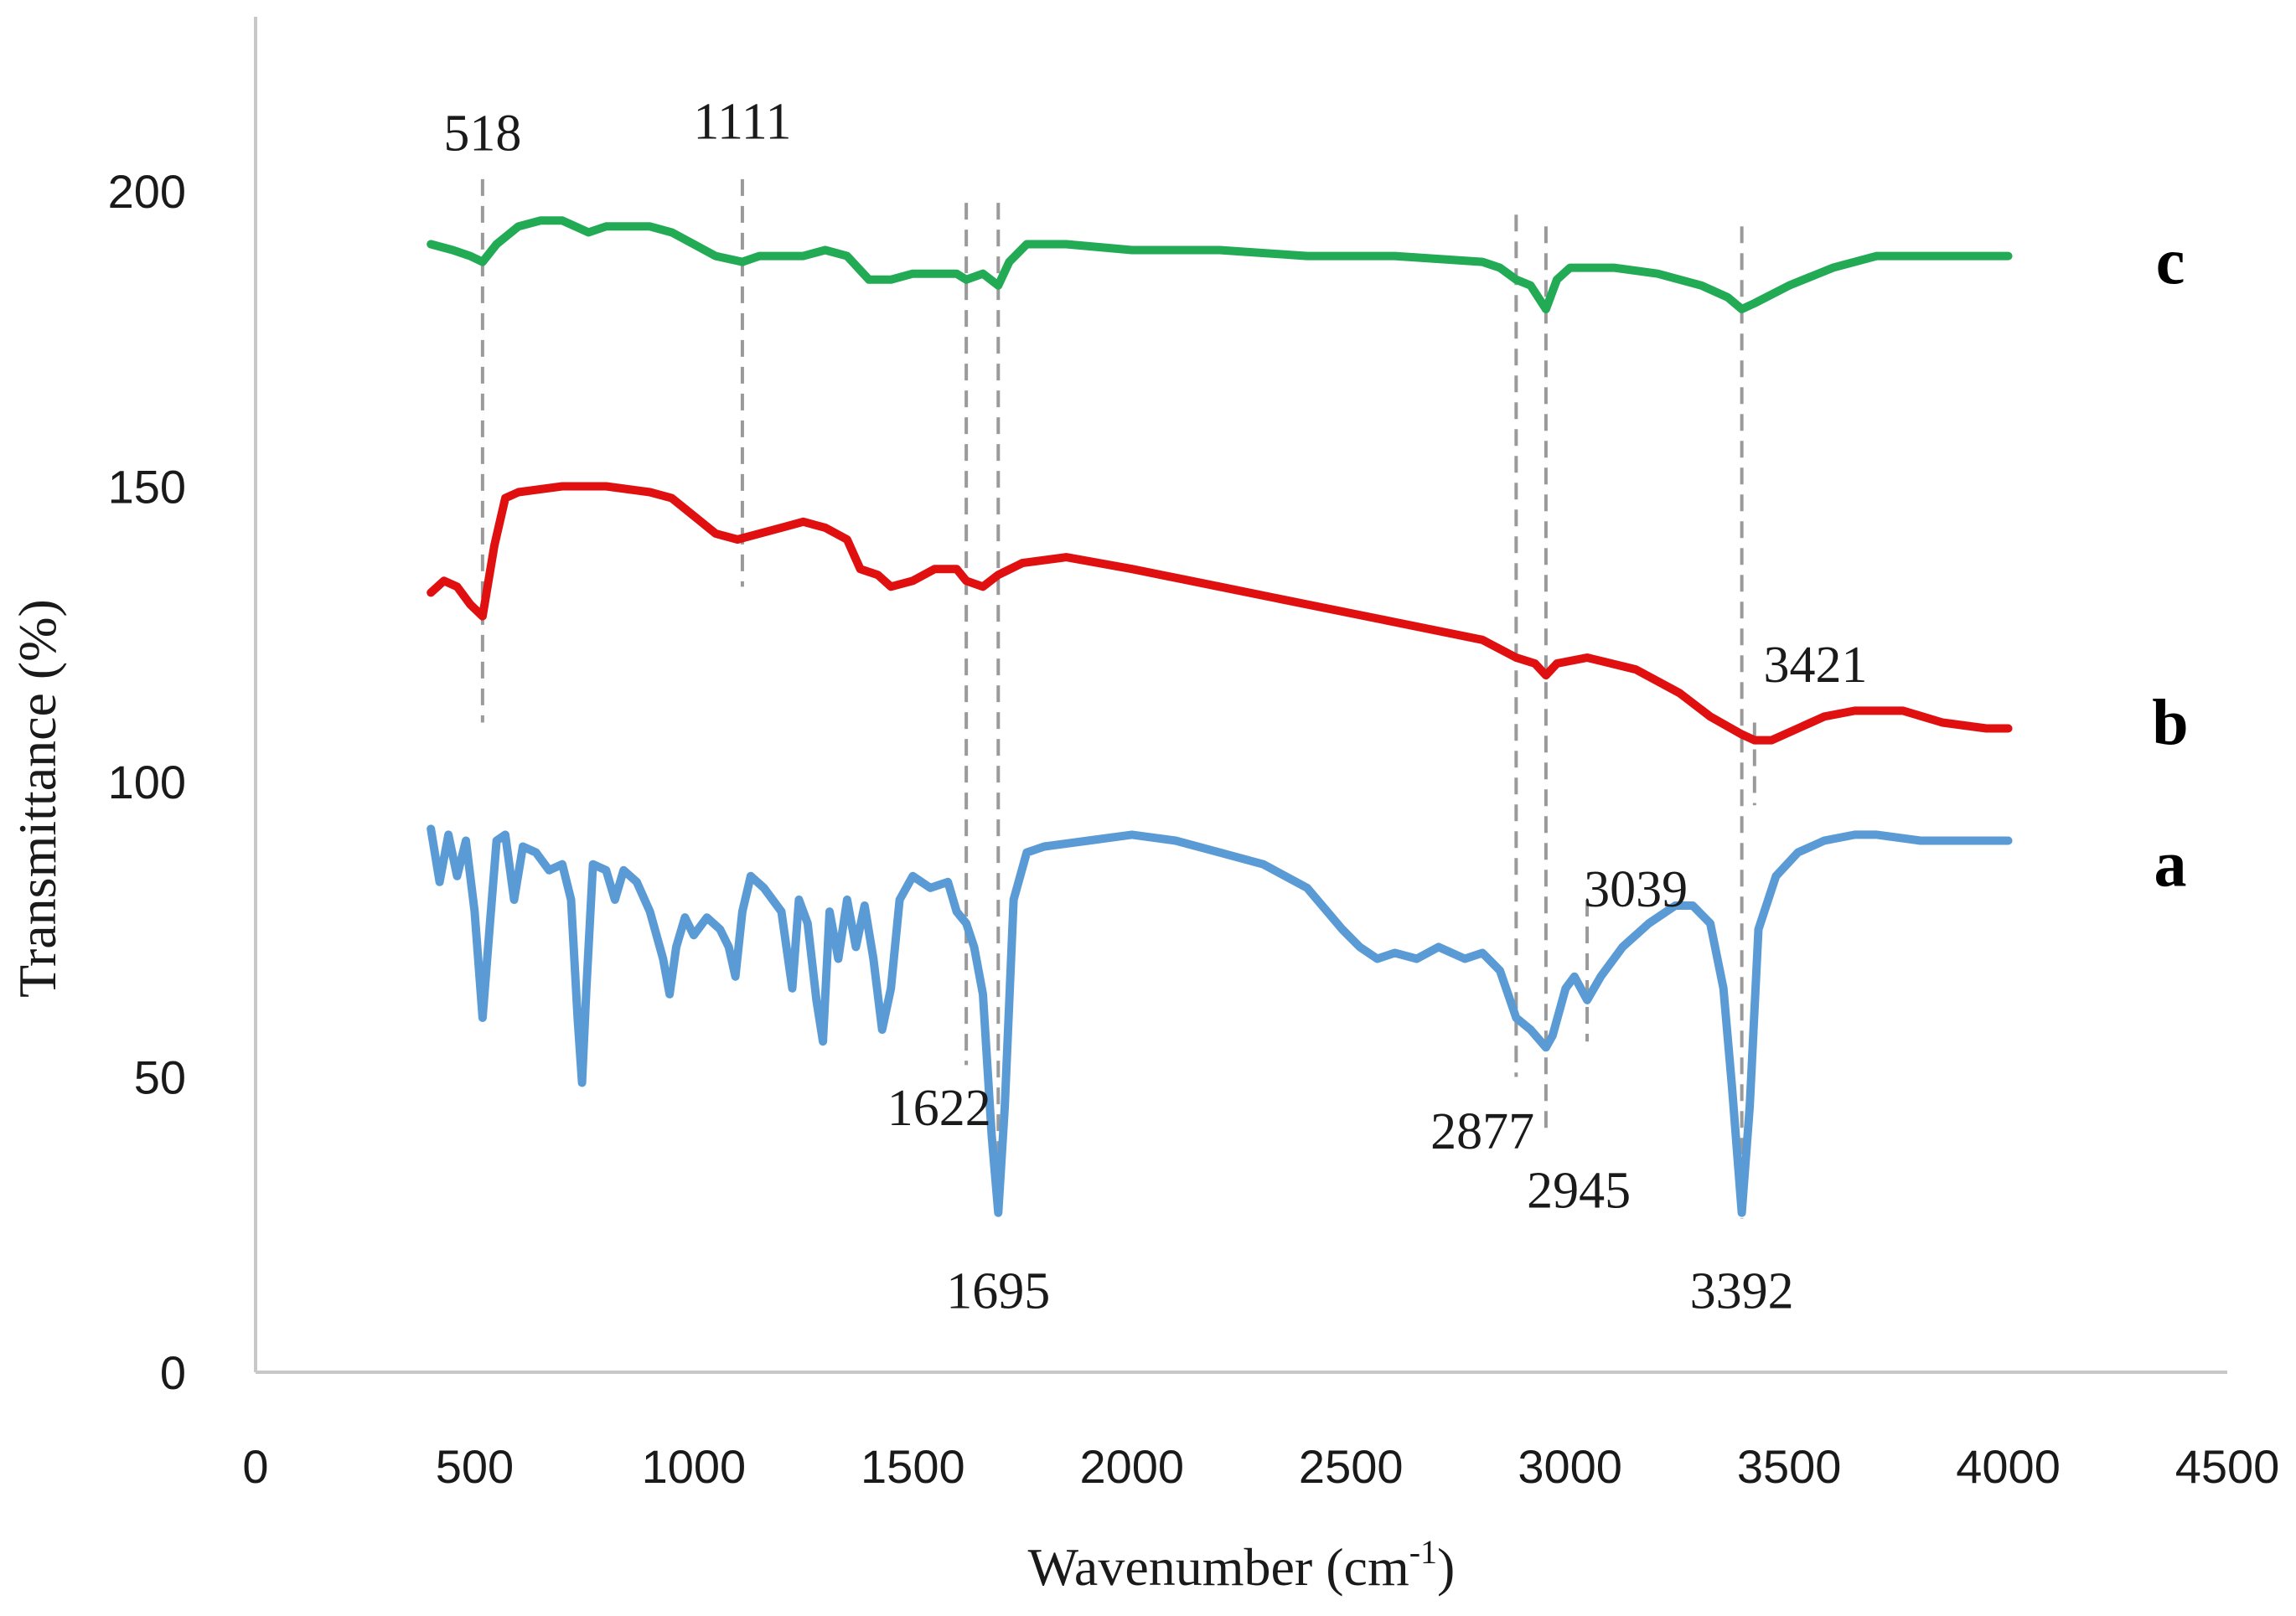 This screenshot has height=1616, width=2296. Describe the element at coordinates (1446, 1567) in the screenshot. I see `x-axis-title-close: )` at that location.